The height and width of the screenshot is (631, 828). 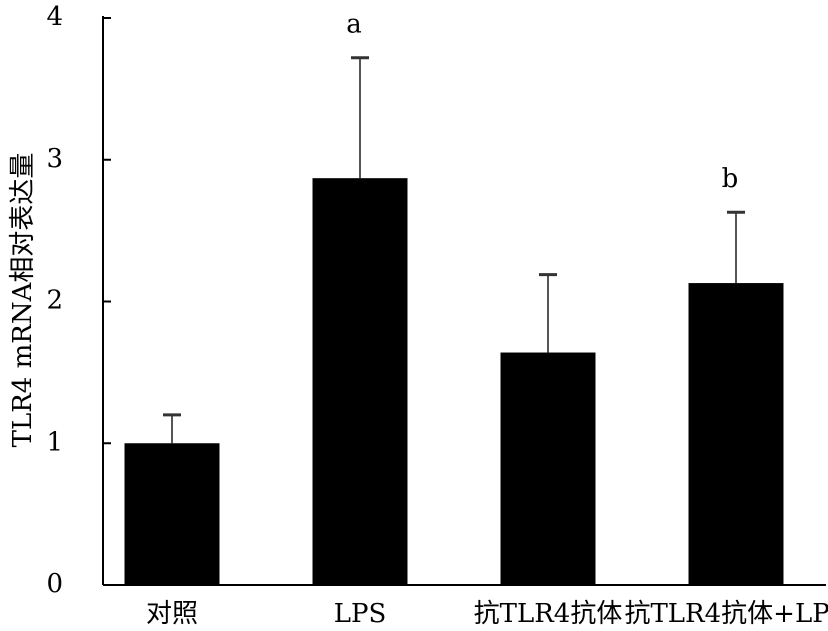 I want to click on y-tick-label: 0, so click(x=54, y=584).